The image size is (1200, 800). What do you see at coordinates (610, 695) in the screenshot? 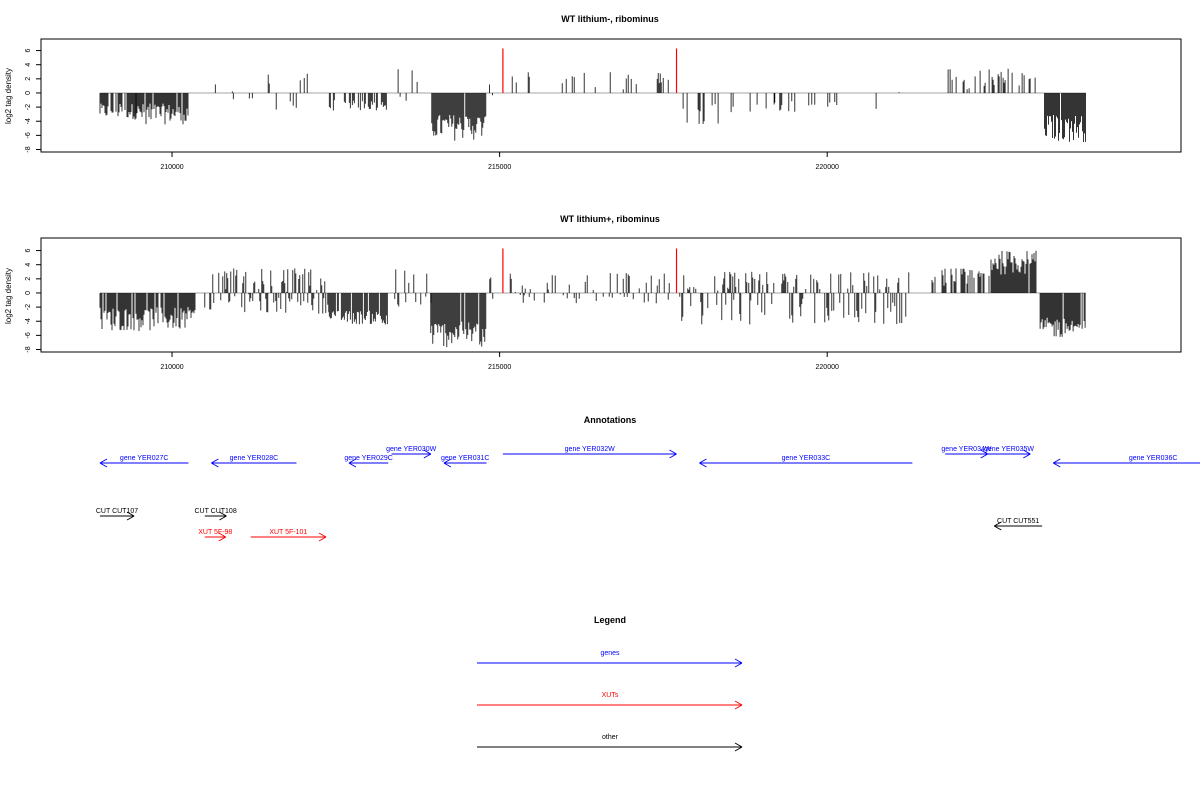
I see `legend-label: XUTs` at bounding box center [610, 695].